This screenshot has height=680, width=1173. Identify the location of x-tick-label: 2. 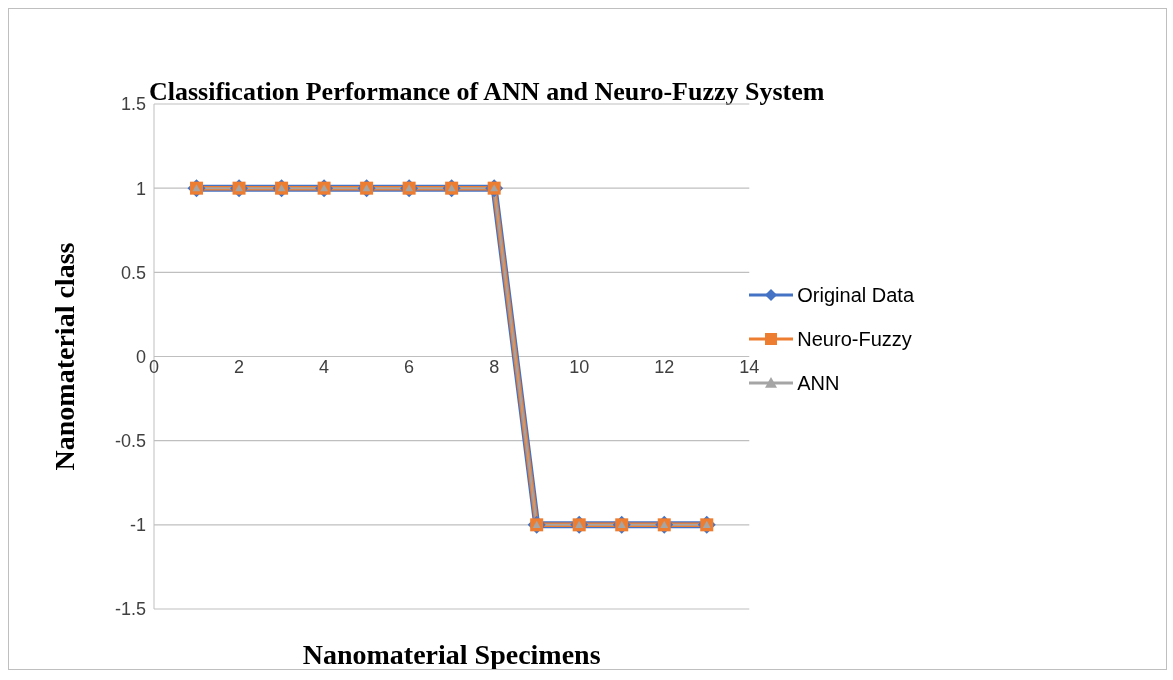
(239, 366).